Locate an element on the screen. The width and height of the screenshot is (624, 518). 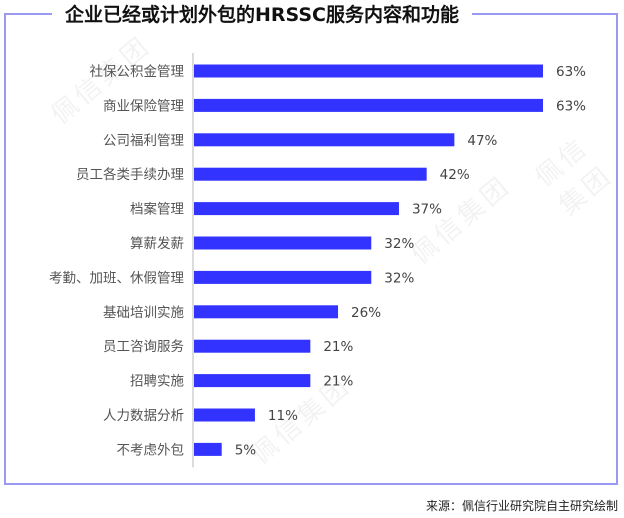
category-label: 基础培训实施 is located at coordinates (143, 312).